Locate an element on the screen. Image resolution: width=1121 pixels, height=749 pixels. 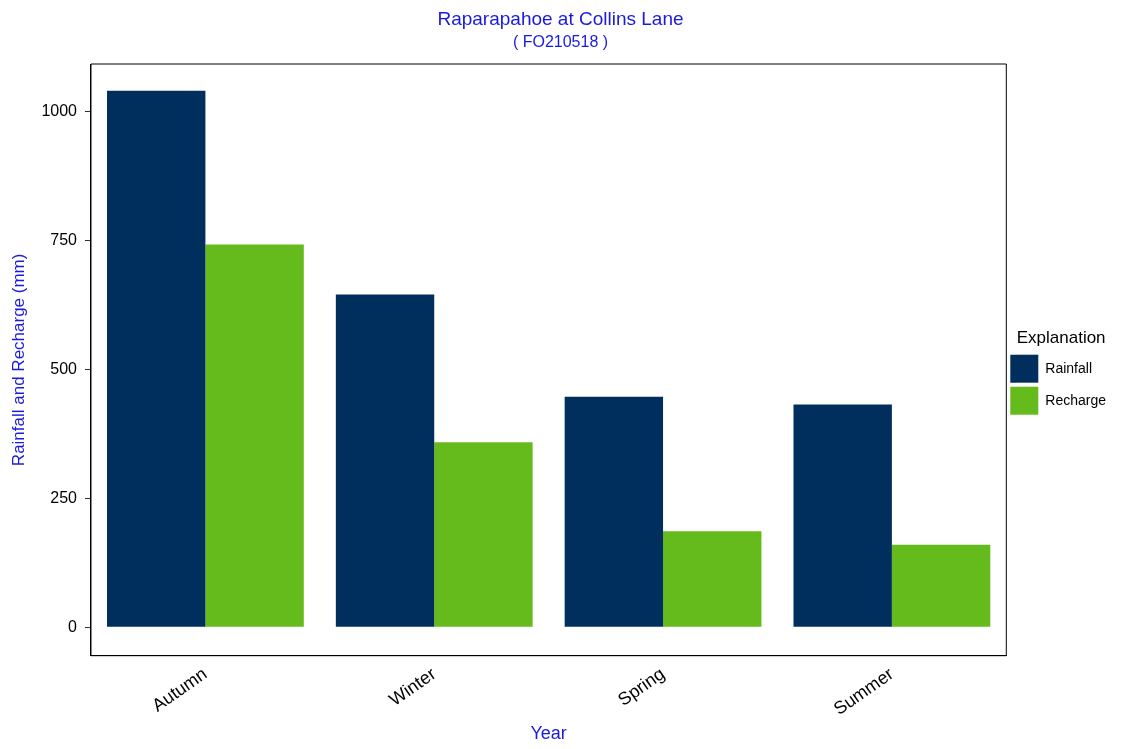
legend-label: Rainfall is located at coordinates (1068, 367).